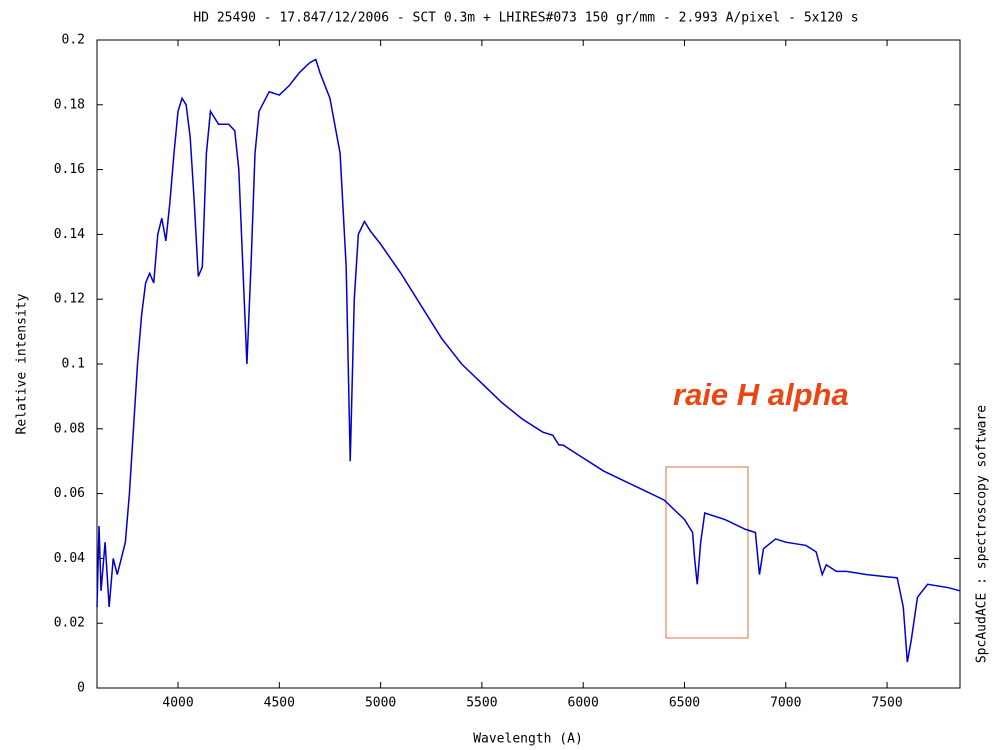 Image resolution: width=1000 pixels, height=750 pixels. I want to click on y-tick-label: 0.04, so click(69, 558).